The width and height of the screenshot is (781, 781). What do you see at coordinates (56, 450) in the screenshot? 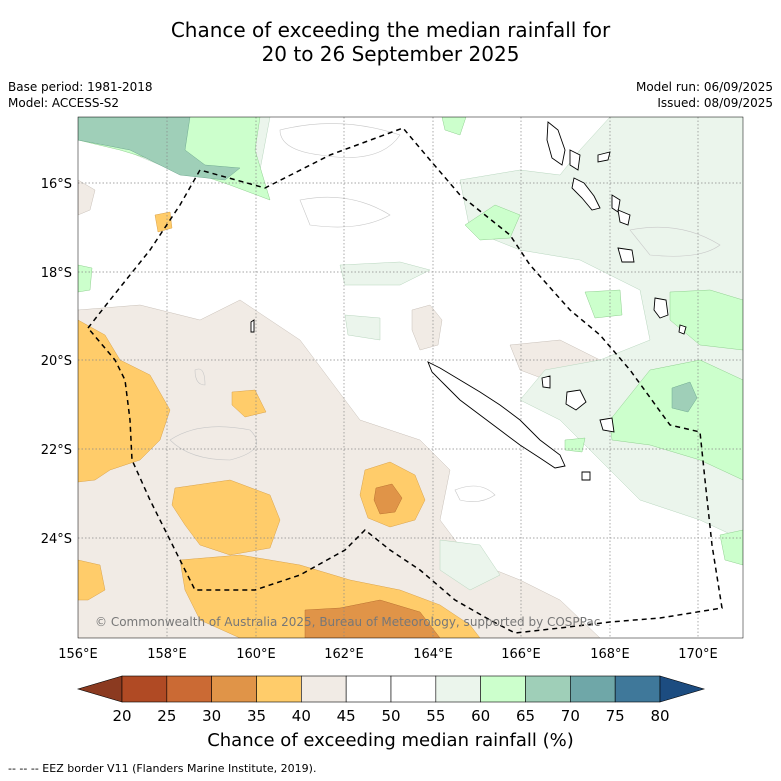
I see `lat-label: 22°S` at bounding box center [56, 450].